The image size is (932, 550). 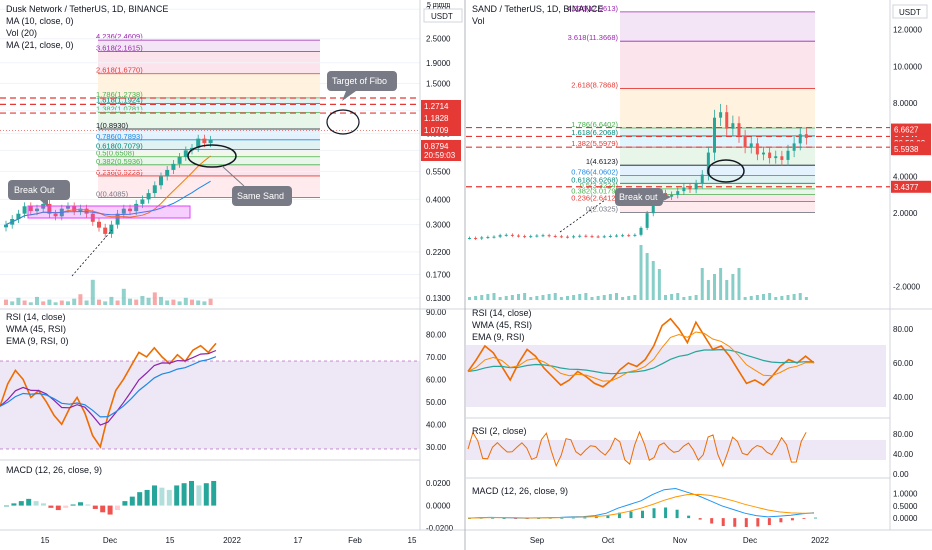 I want to click on right-macd-tick: 0.5000, so click(x=905, y=506).